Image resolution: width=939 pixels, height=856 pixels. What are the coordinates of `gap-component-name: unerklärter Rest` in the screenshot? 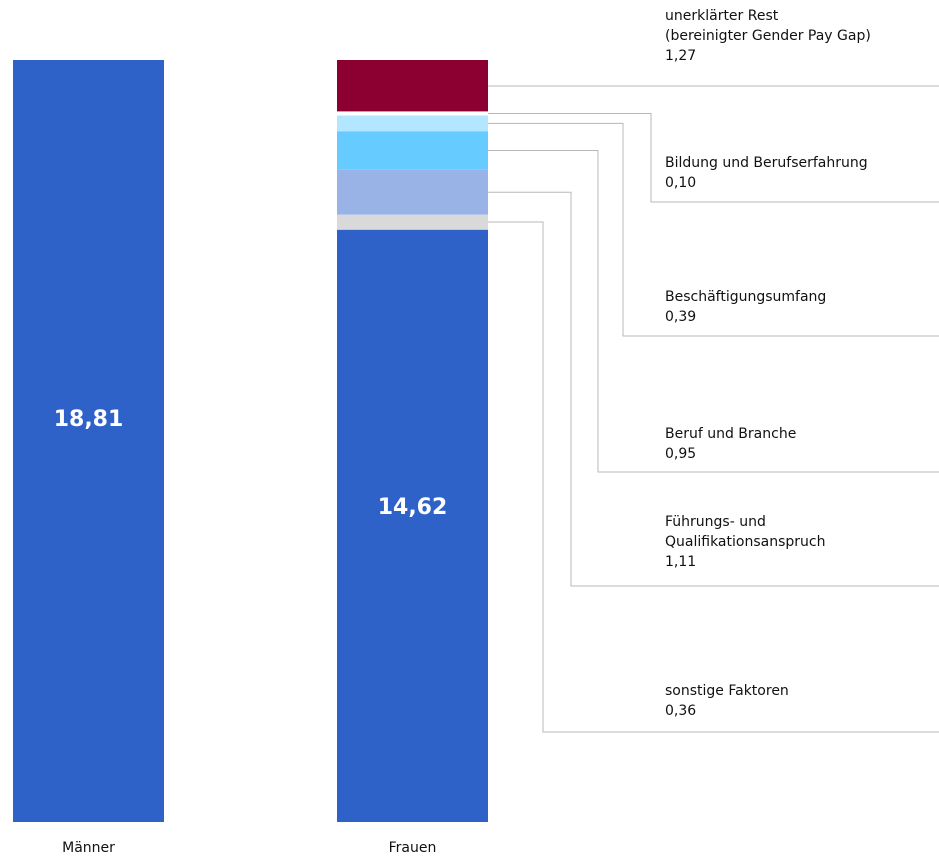 It's located at (722, 16).